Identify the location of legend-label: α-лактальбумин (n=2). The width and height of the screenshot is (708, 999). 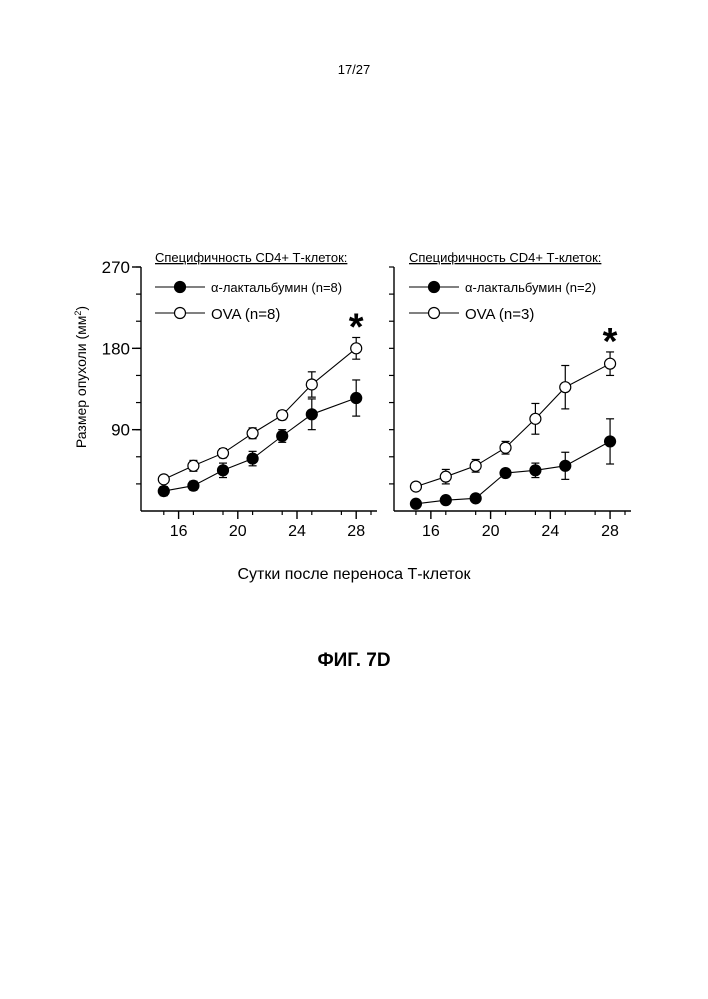
(530, 287).